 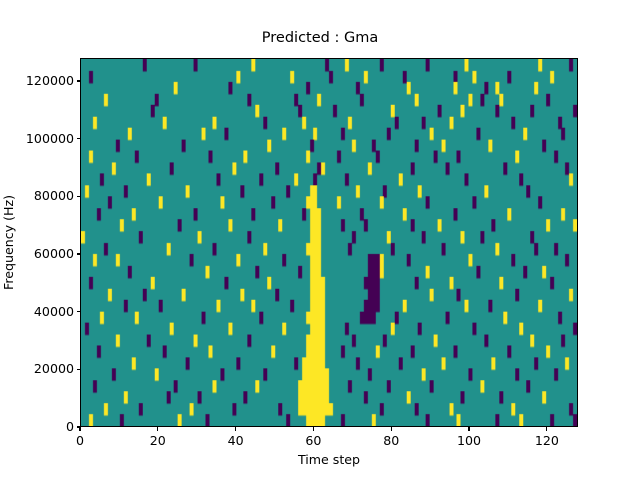 I want to click on x-tick-label: 0, so click(x=79, y=440).